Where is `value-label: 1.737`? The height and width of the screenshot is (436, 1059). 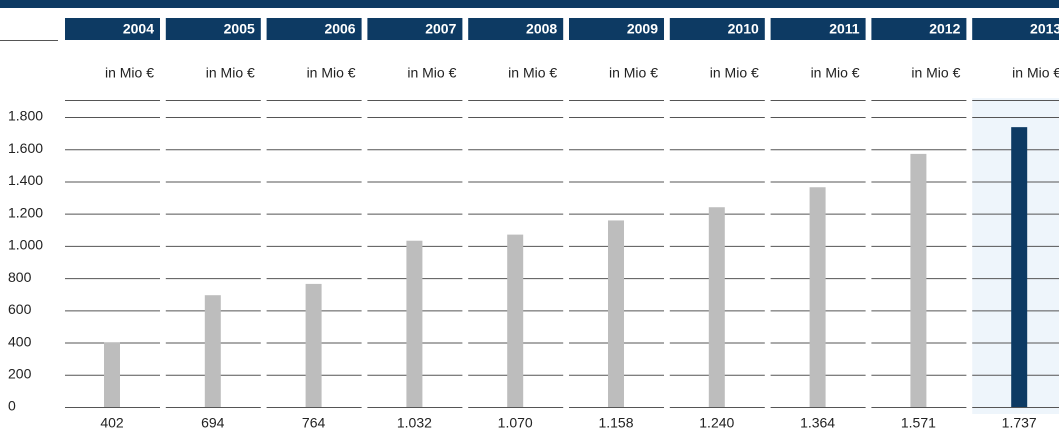 value-label: 1.737 is located at coordinates (1019, 423).